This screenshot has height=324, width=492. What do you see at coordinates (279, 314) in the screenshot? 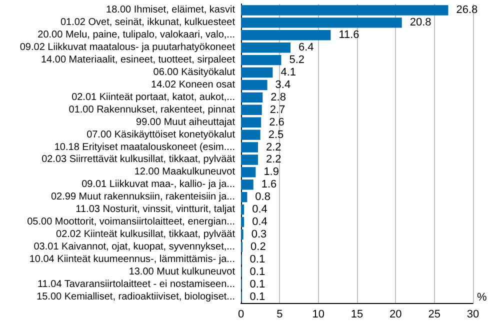
I see `x-tick-label: 5` at bounding box center [279, 314].